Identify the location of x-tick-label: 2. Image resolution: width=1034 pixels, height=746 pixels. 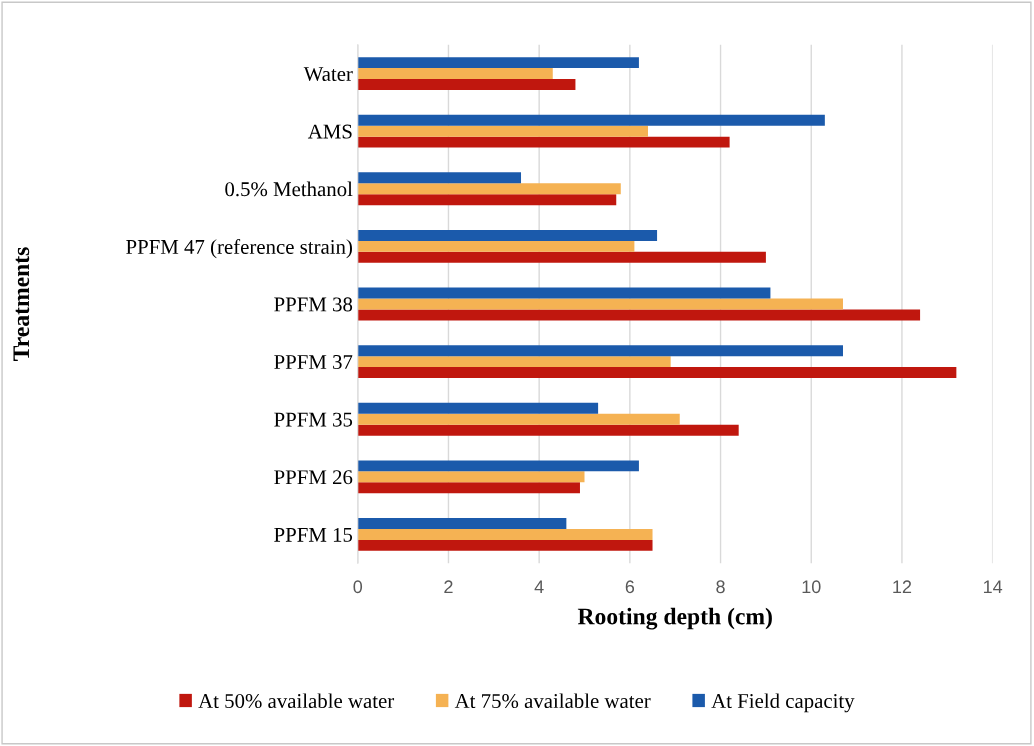
(448, 586).